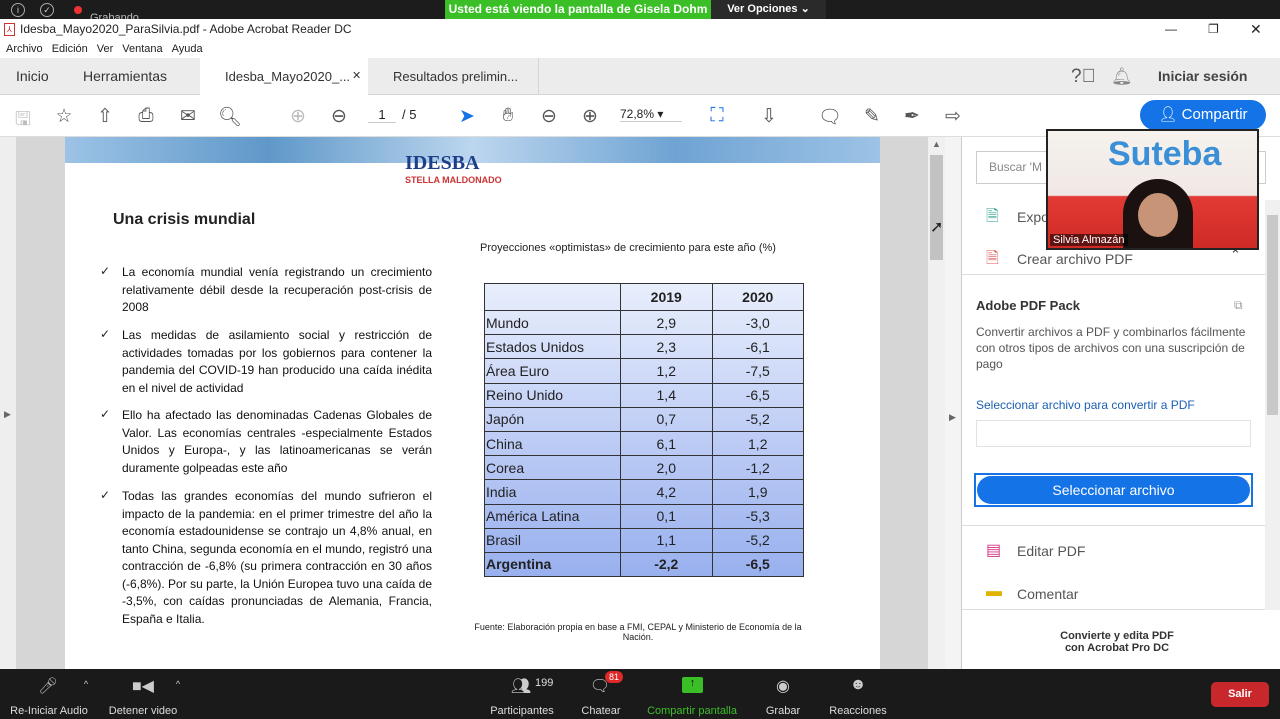 The image size is (1280, 719). I want to click on mail-icon: ✉, so click(188, 116).